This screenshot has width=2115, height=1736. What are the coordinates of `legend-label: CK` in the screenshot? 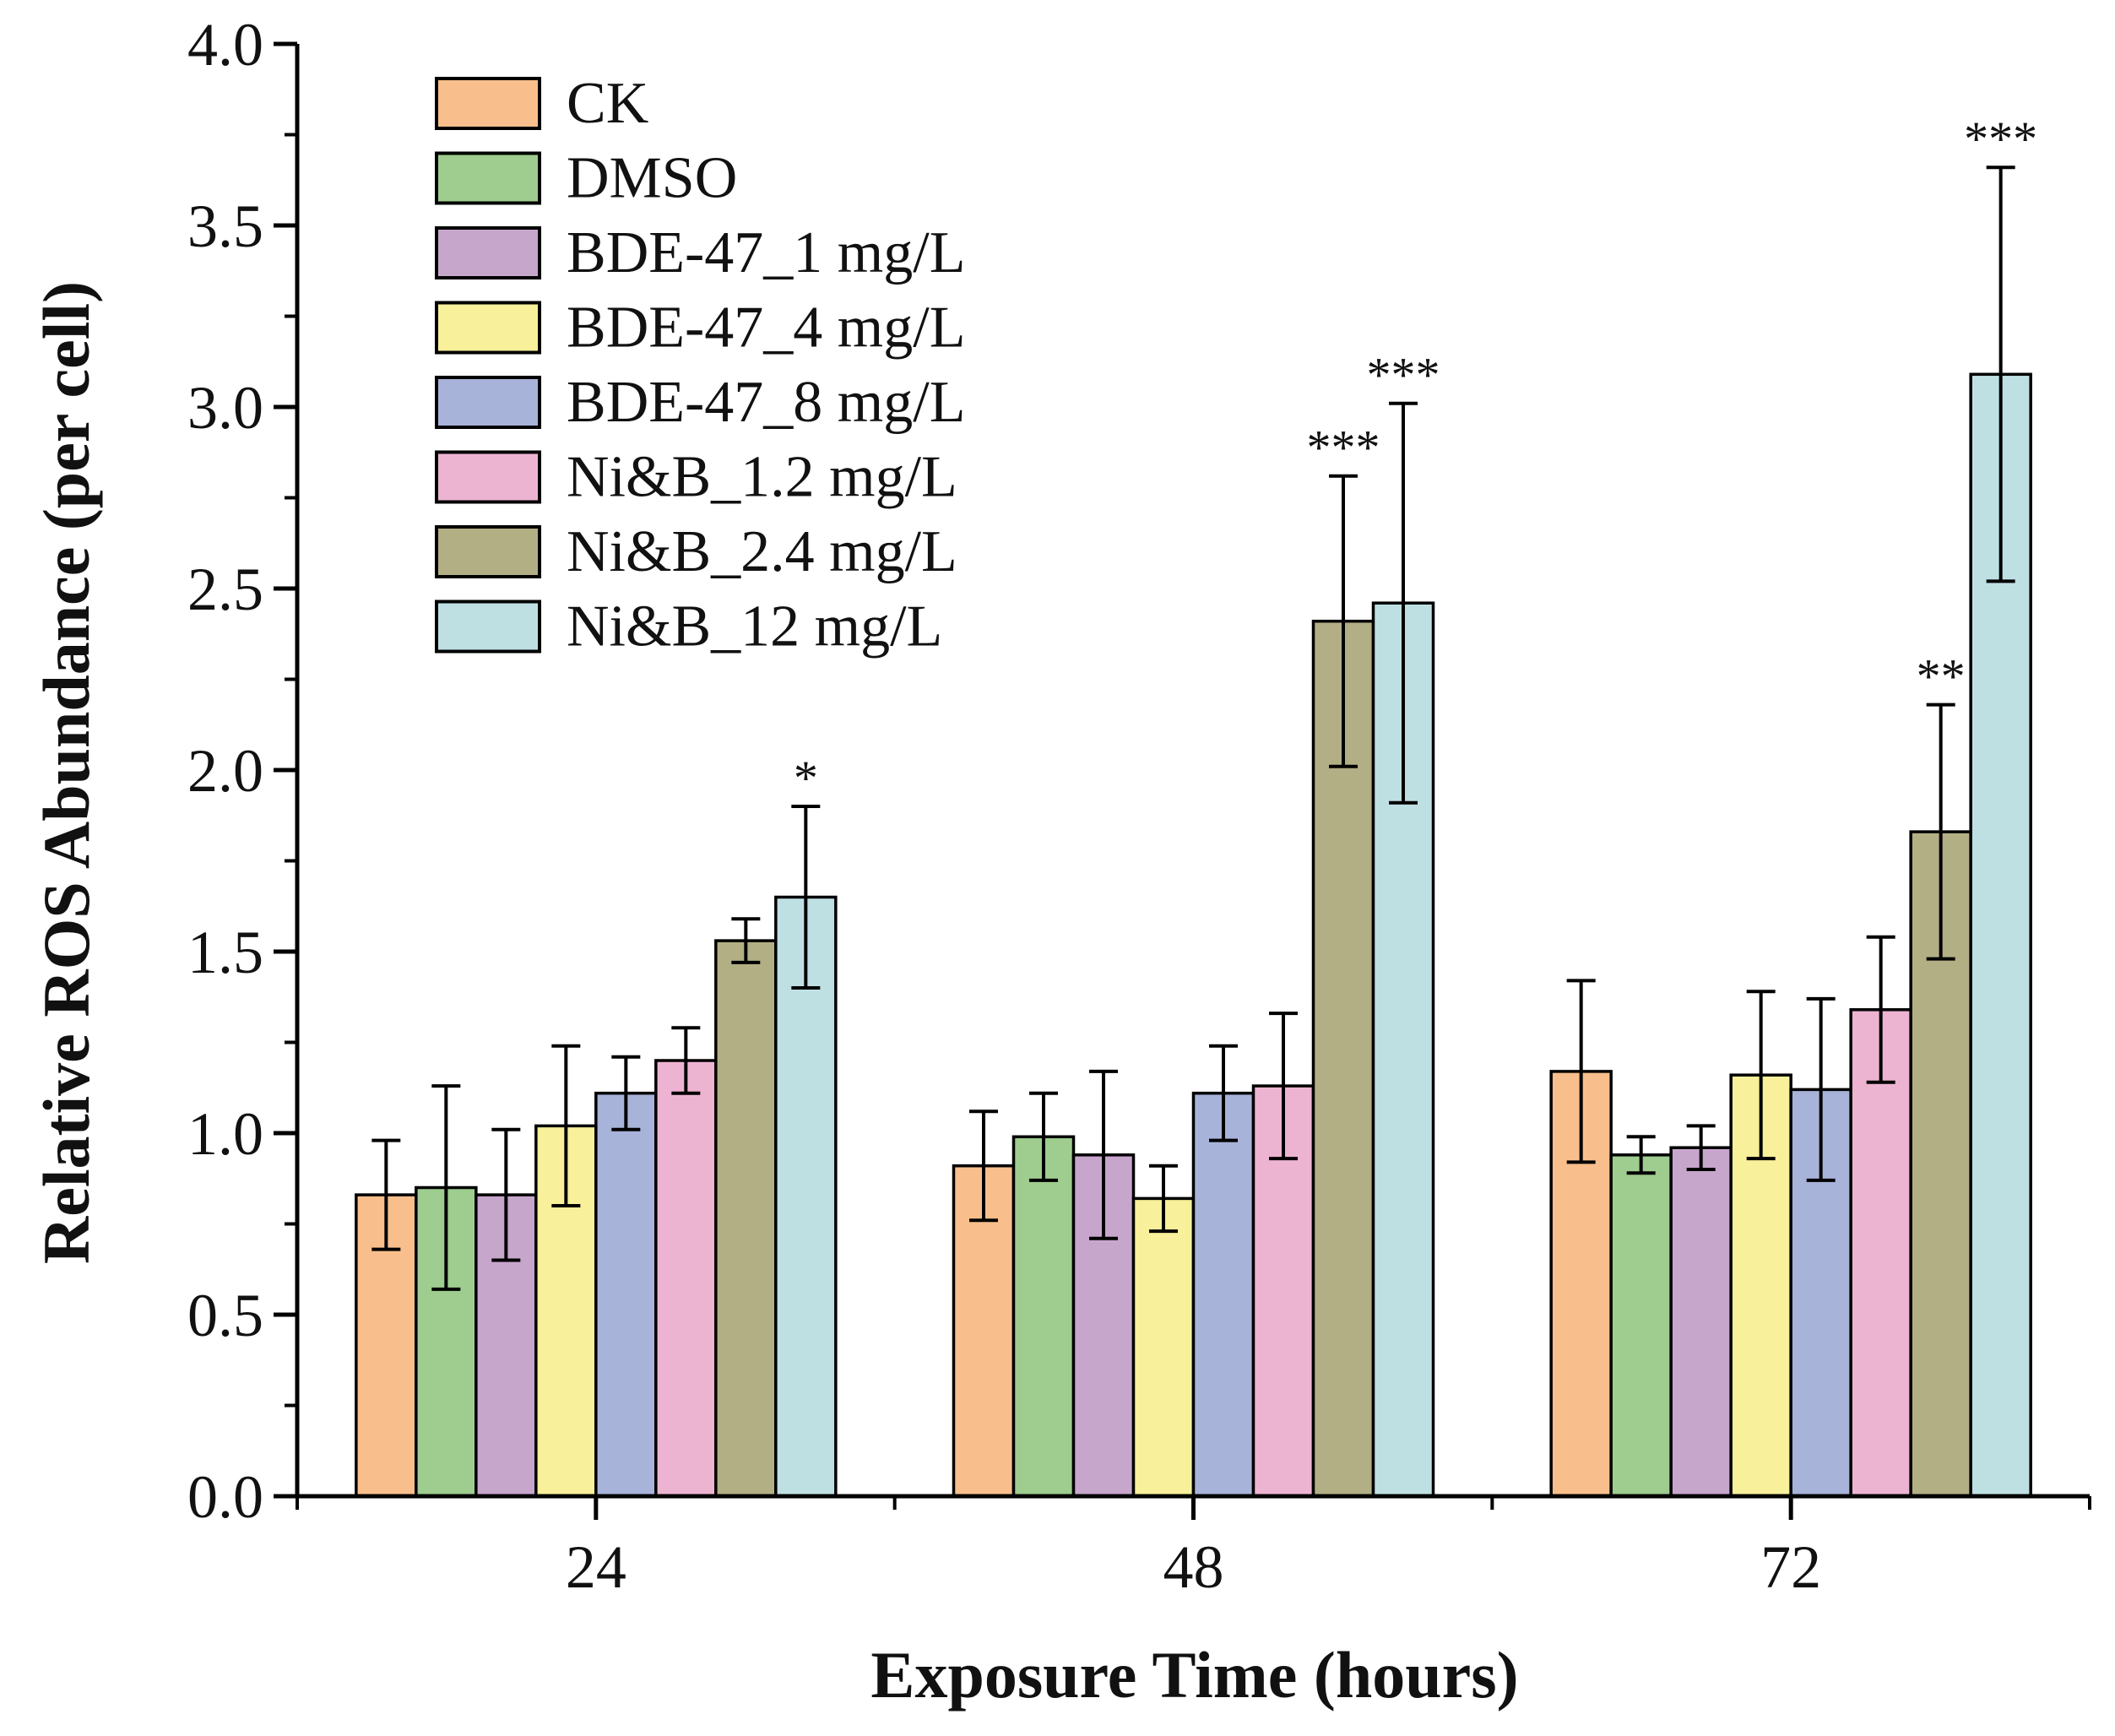 It's located at (607, 104).